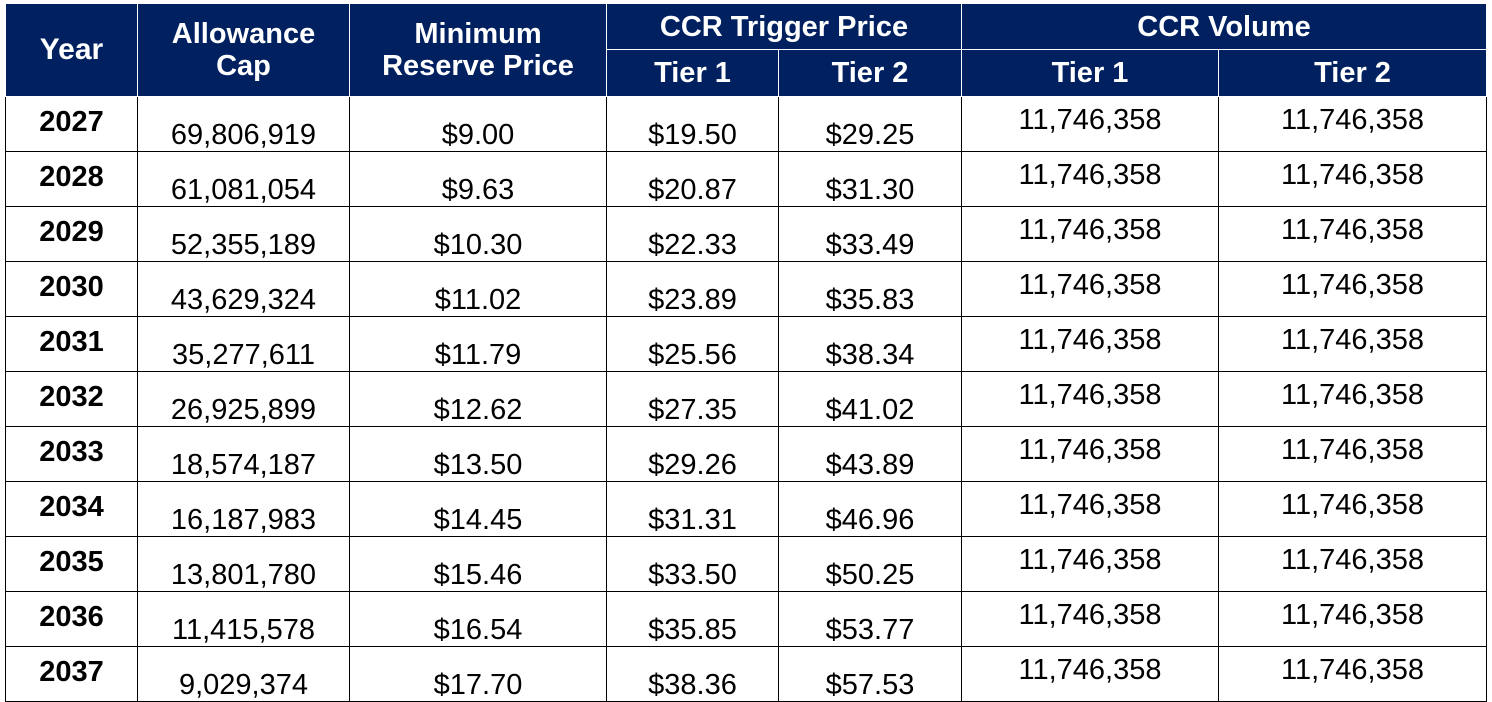 The image size is (1492, 702). What do you see at coordinates (1090, 73) in the screenshot?
I see `volume-tier1-header: Tier 1` at bounding box center [1090, 73].